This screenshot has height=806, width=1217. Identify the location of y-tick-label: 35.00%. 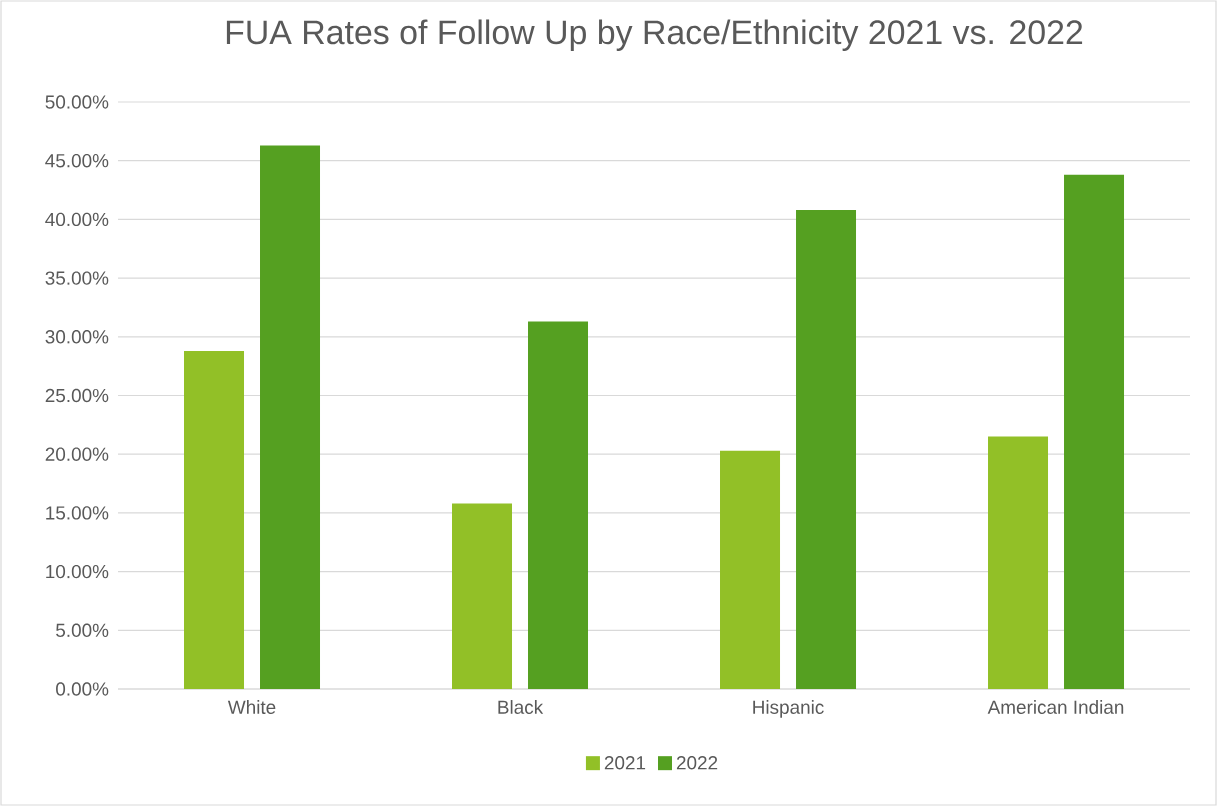
(77, 278).